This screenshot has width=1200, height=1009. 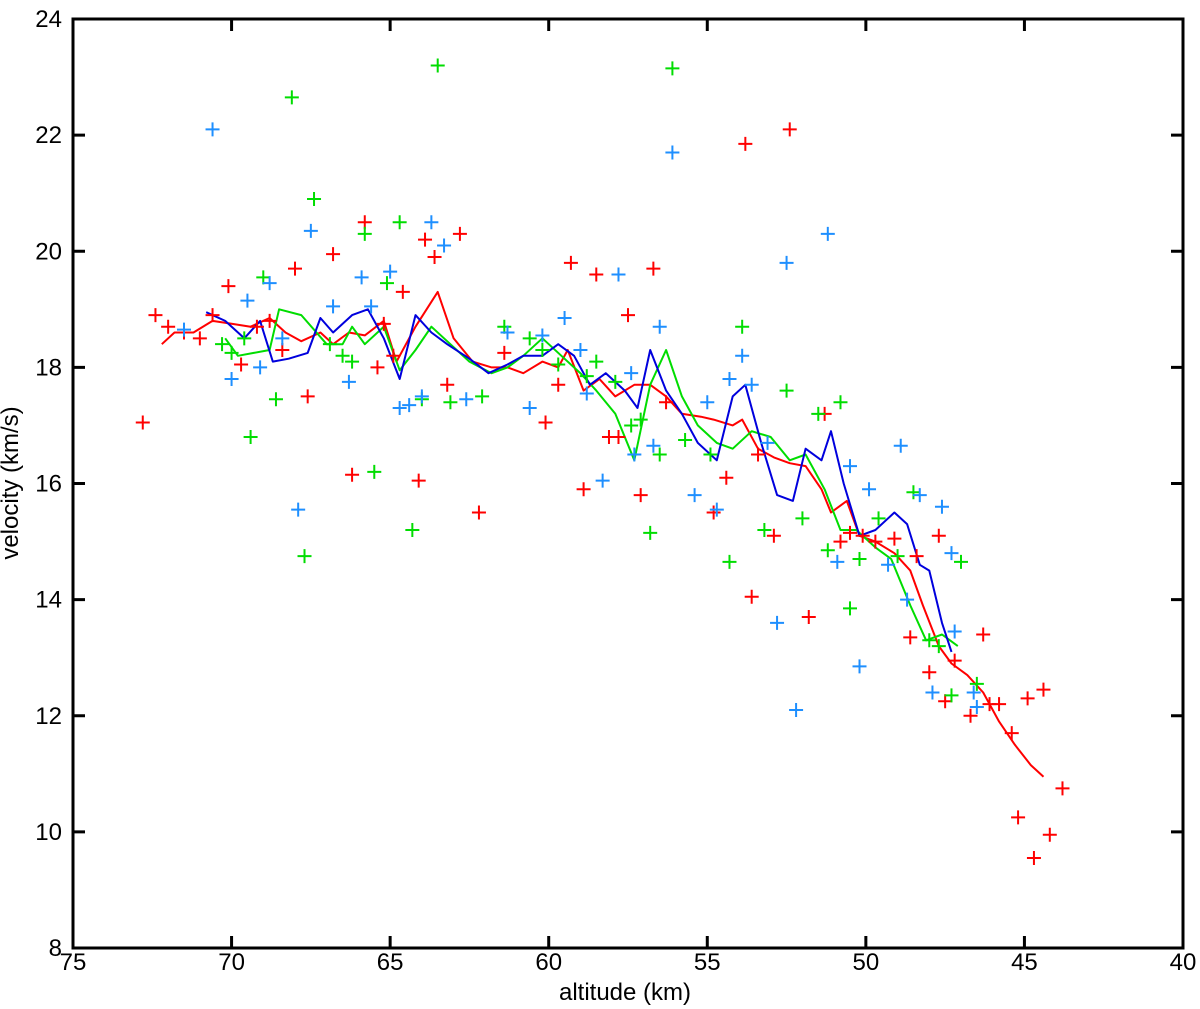 What do you see at coordinates (48, 135) in the screenshot?
I see `y-tick-label: 22` at bounding box center [48, 135].